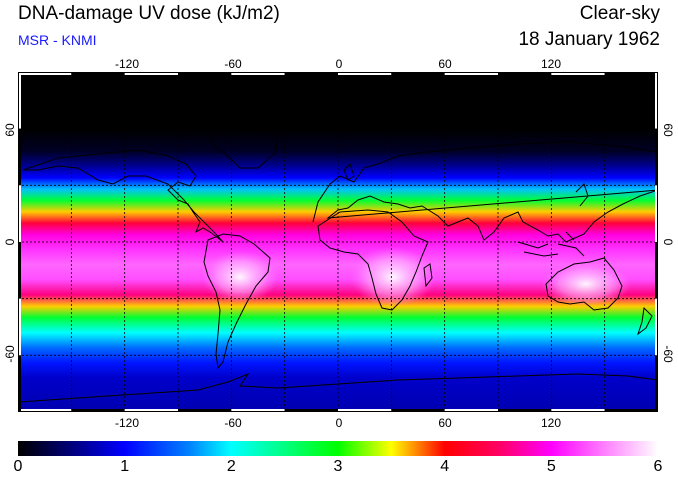 This screenshot has width=678, height=480. I want to click on eurasia-coast, so click(485, 192).